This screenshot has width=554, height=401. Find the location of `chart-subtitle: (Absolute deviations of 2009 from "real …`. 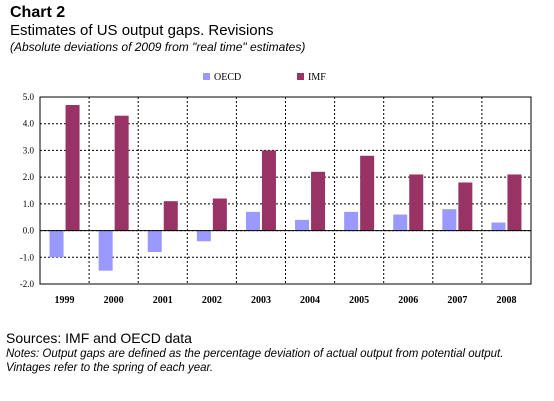

chart-subtitle: (Absolute deviations of 2009 from "real … is located at coordinates (158, 47).